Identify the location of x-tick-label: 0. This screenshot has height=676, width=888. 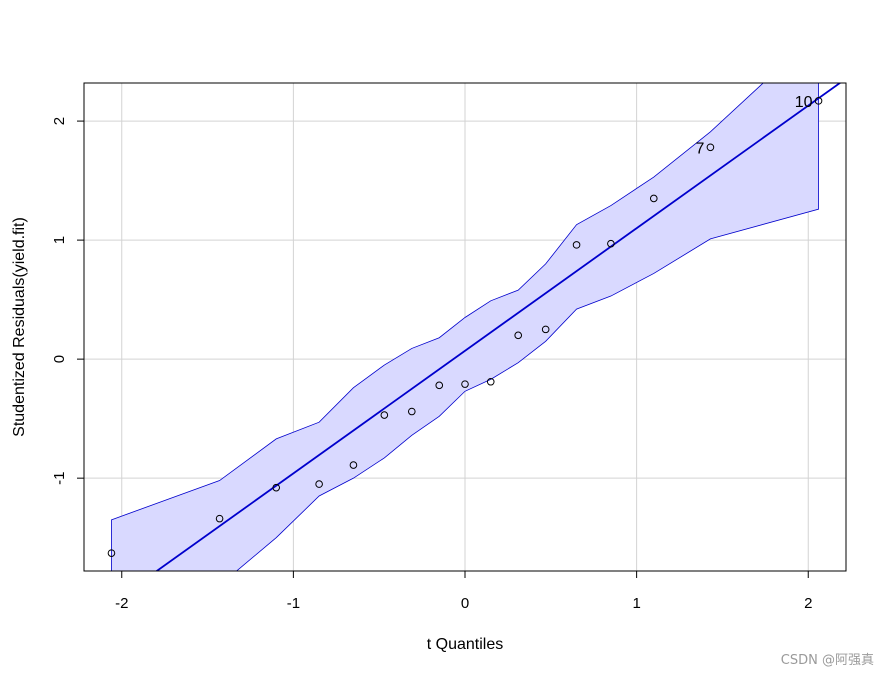
(465, 603).